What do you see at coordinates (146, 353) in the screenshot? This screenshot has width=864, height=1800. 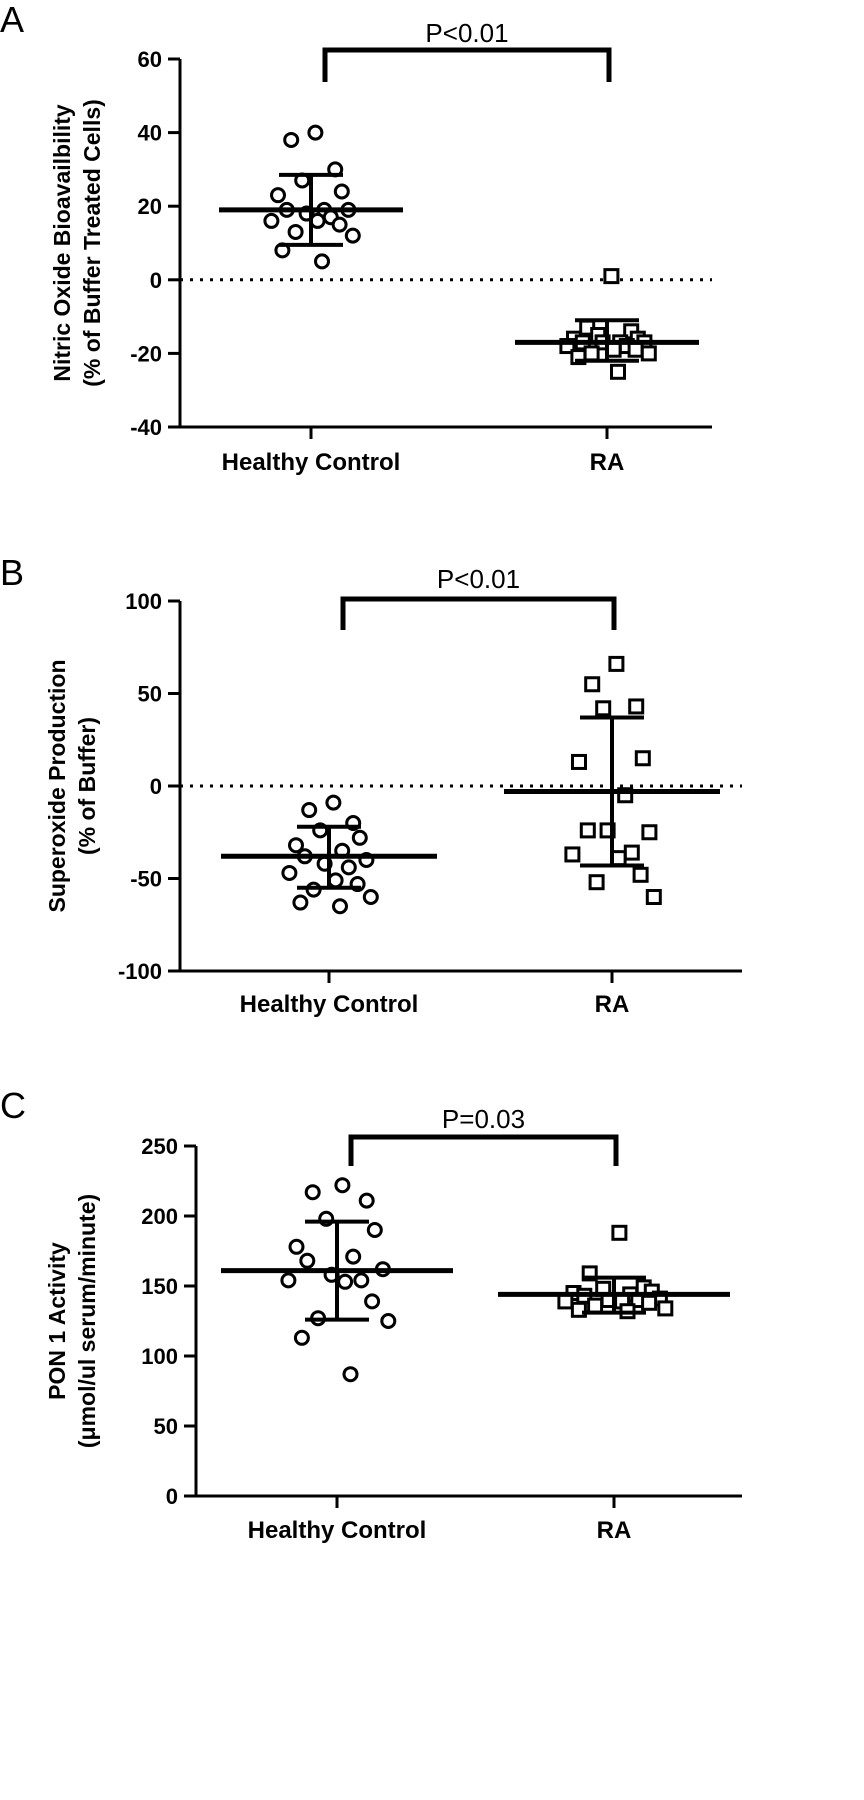 I see `y-tick-label: -20` at bounding box center [146, 353].